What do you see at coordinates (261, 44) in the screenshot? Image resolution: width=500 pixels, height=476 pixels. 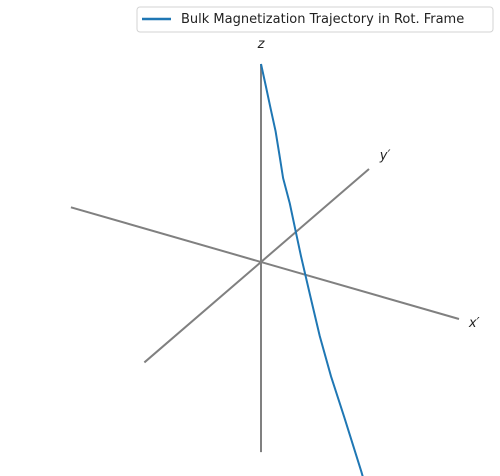 I see `z-axis-label: z` at bounding box center [261, 44].